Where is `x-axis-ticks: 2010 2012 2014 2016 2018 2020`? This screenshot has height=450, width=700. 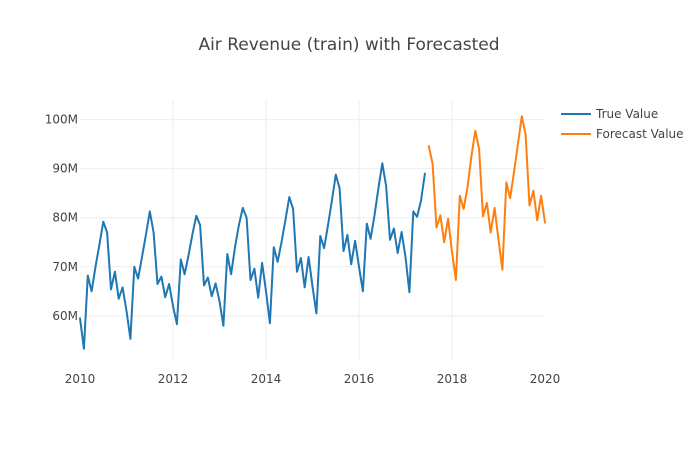 x-axis-ticks: 2010 2012 2014 2016 2018 2020 is located at coordinates (313, 379).